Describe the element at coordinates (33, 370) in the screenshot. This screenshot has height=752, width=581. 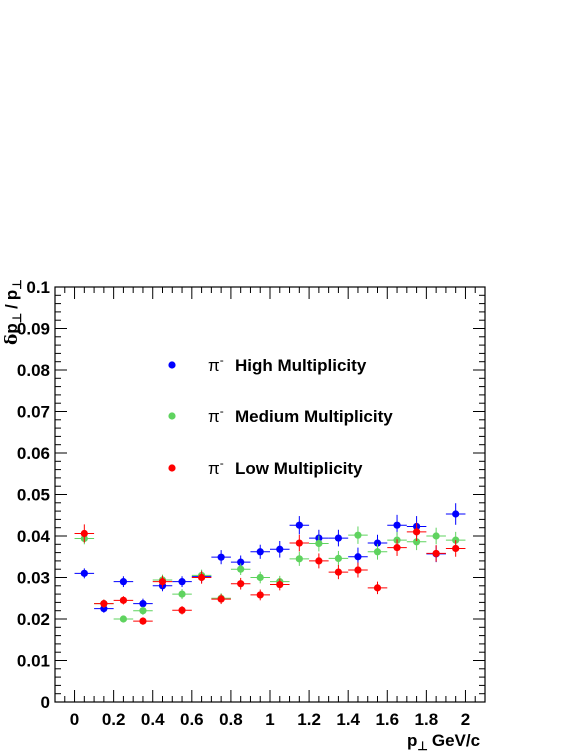
I see `y-tick-label: 0.08` at that location.